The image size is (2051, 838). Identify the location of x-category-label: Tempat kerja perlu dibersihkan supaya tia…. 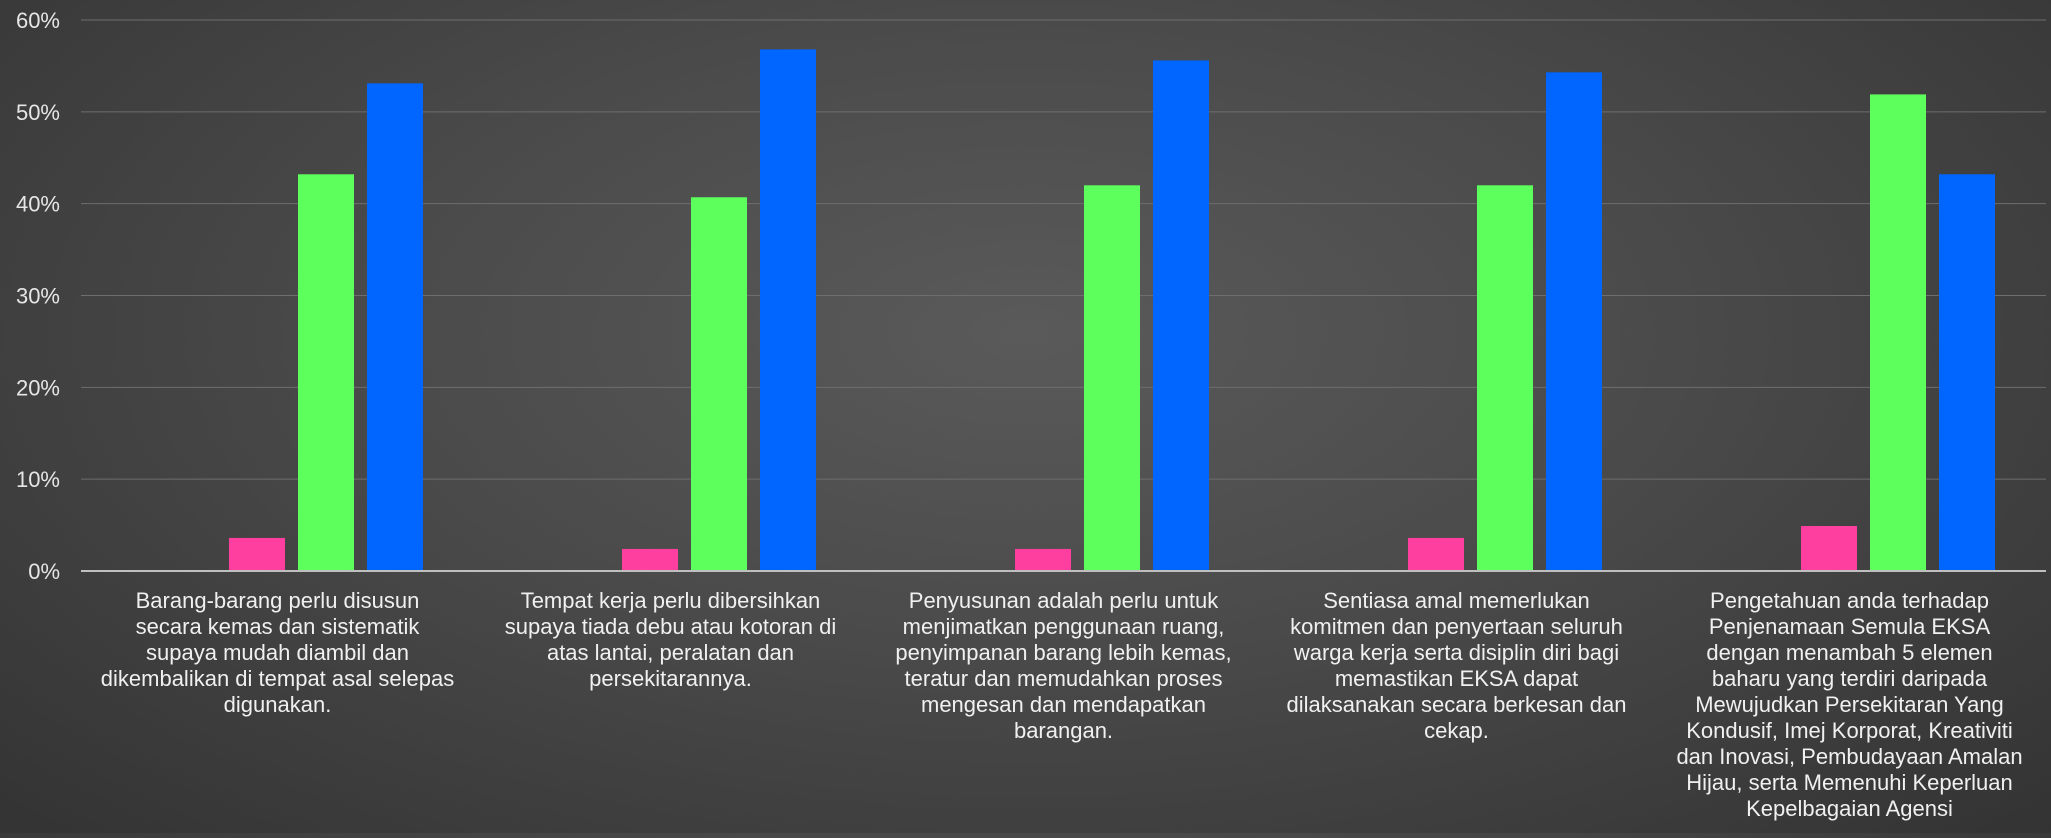
(670, 639).